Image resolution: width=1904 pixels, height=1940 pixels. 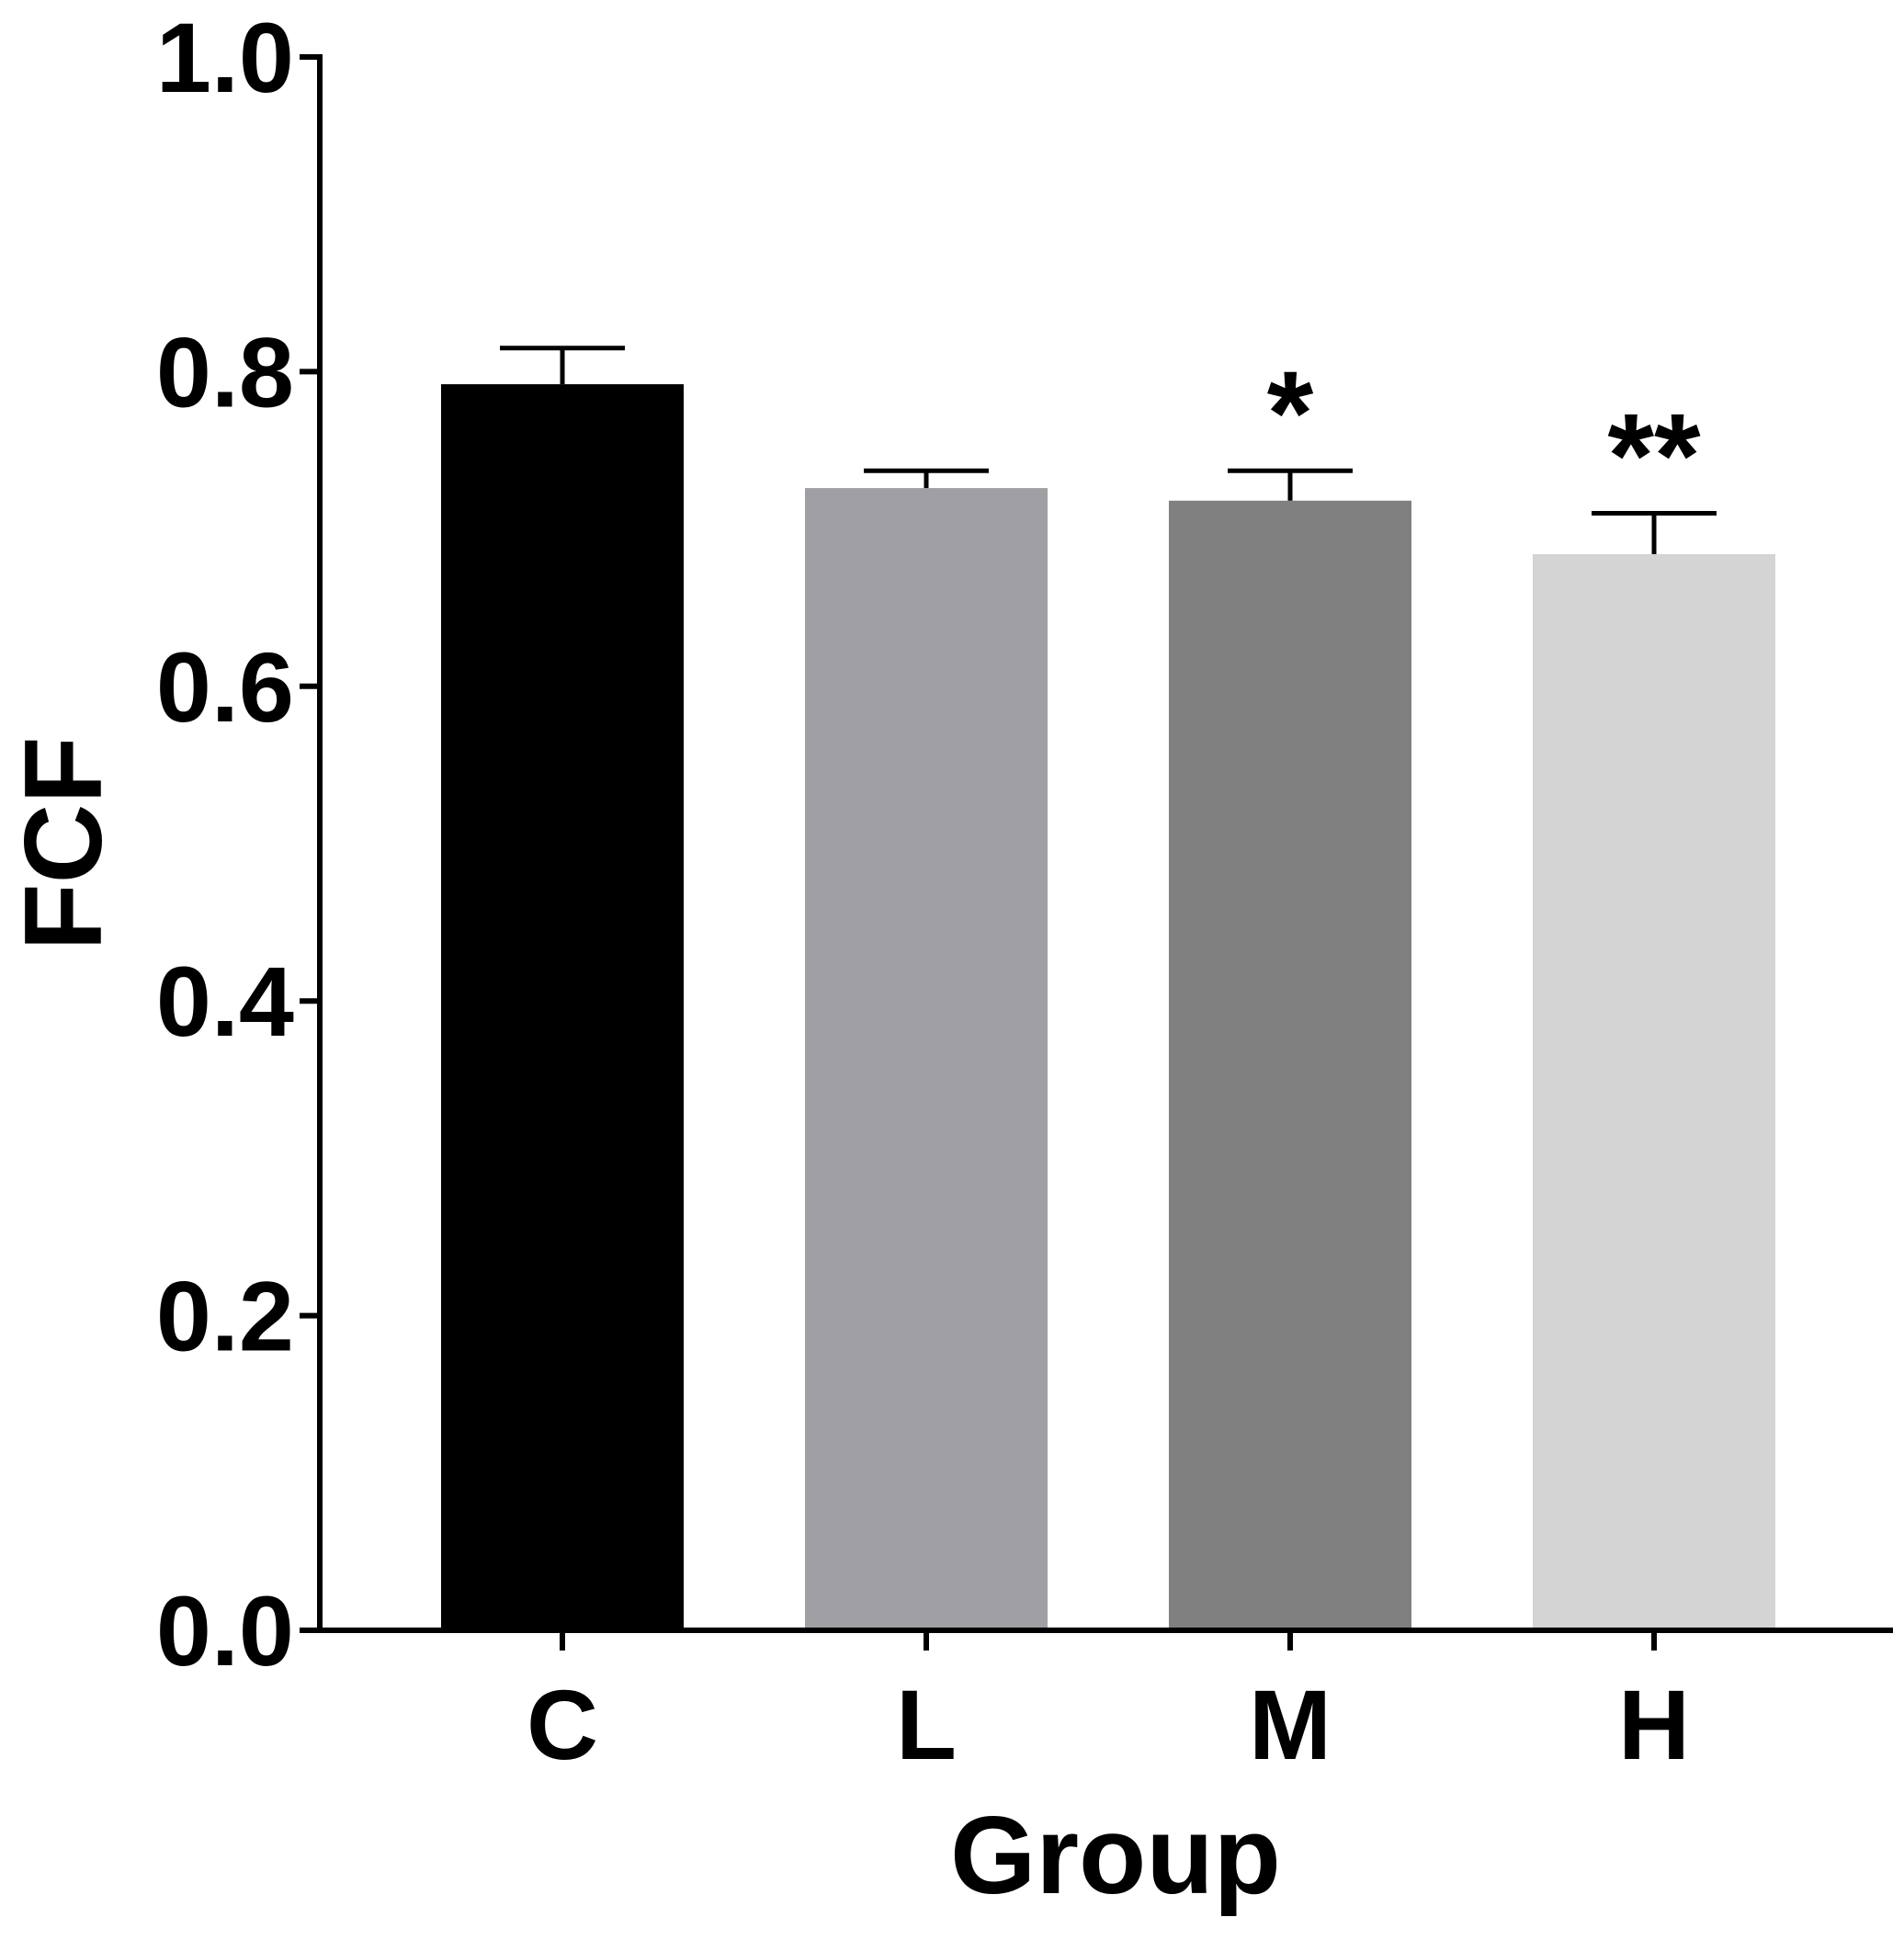 What do you see at coordinates (63, 843) in the screenshot?
I see `y-axis-title: FCF` at bounding box center [63, 843].